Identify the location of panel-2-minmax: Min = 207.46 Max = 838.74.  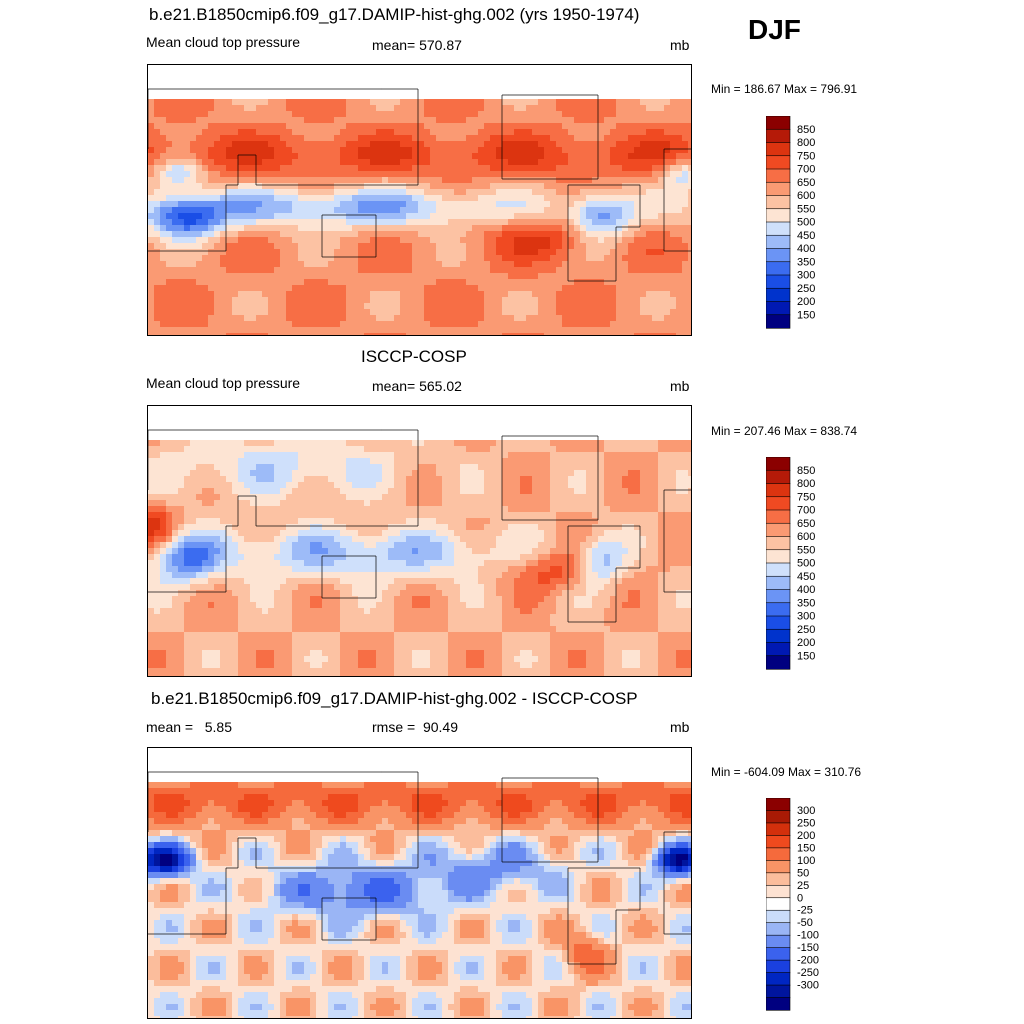
(784, 431).